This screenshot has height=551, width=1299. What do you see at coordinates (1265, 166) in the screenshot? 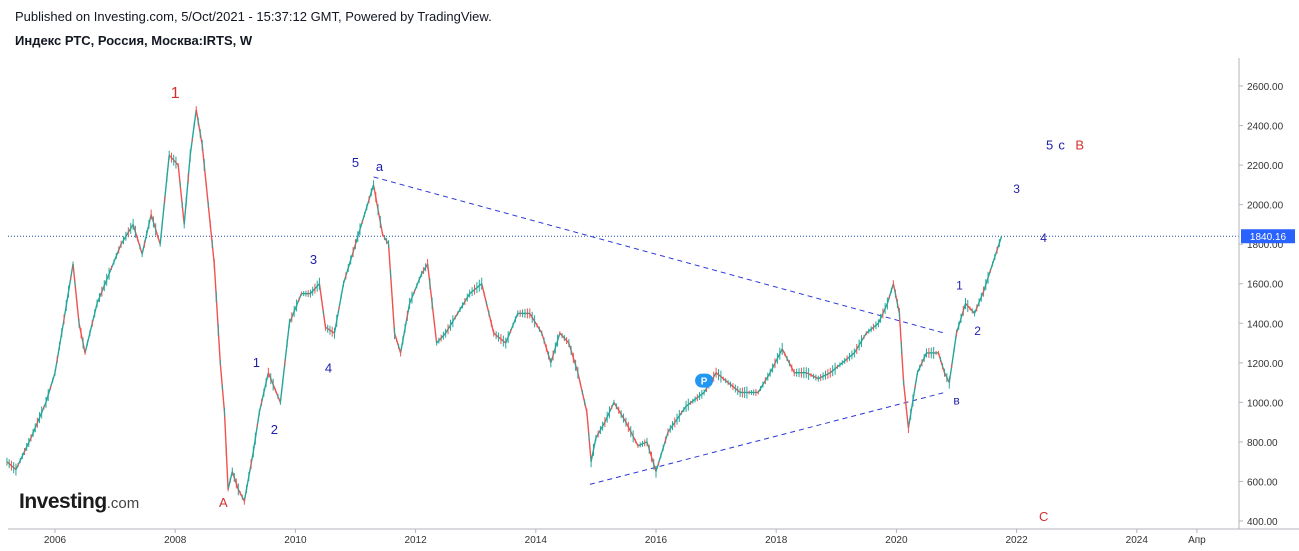
I see `y-tick-label: 2200.00` at bounding box center [1265, 166].